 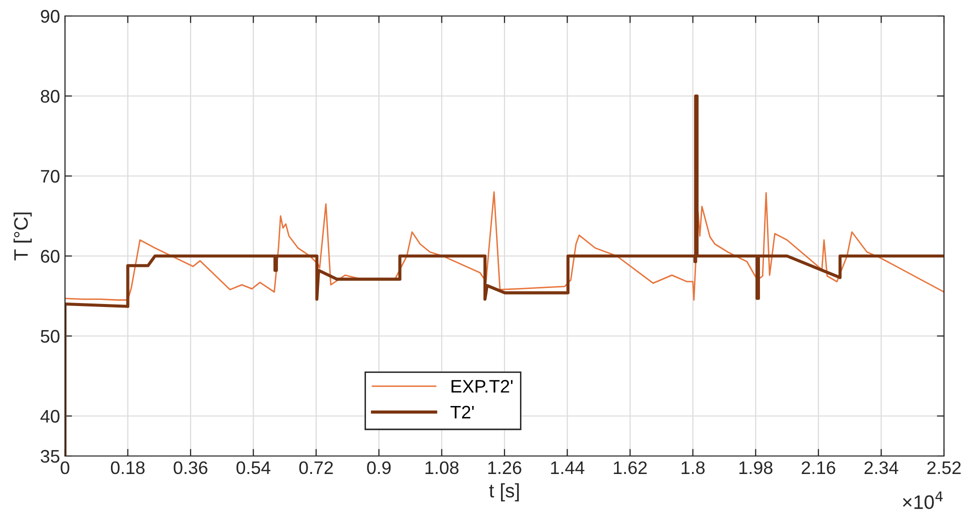 What do you see at coordinates (191, 467) in the screenshot?
I see `x-tick-label: 0.36` at bounding box center [191, 467].